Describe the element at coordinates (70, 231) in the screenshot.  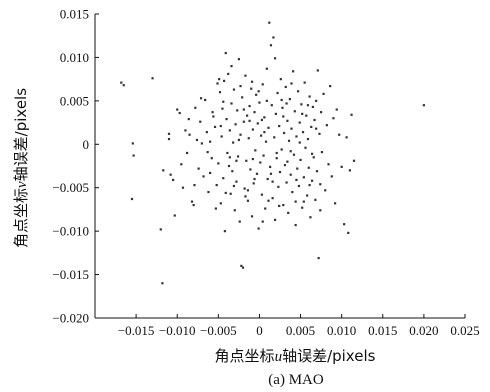
I see `y-tick-label: −0.010` at that location.